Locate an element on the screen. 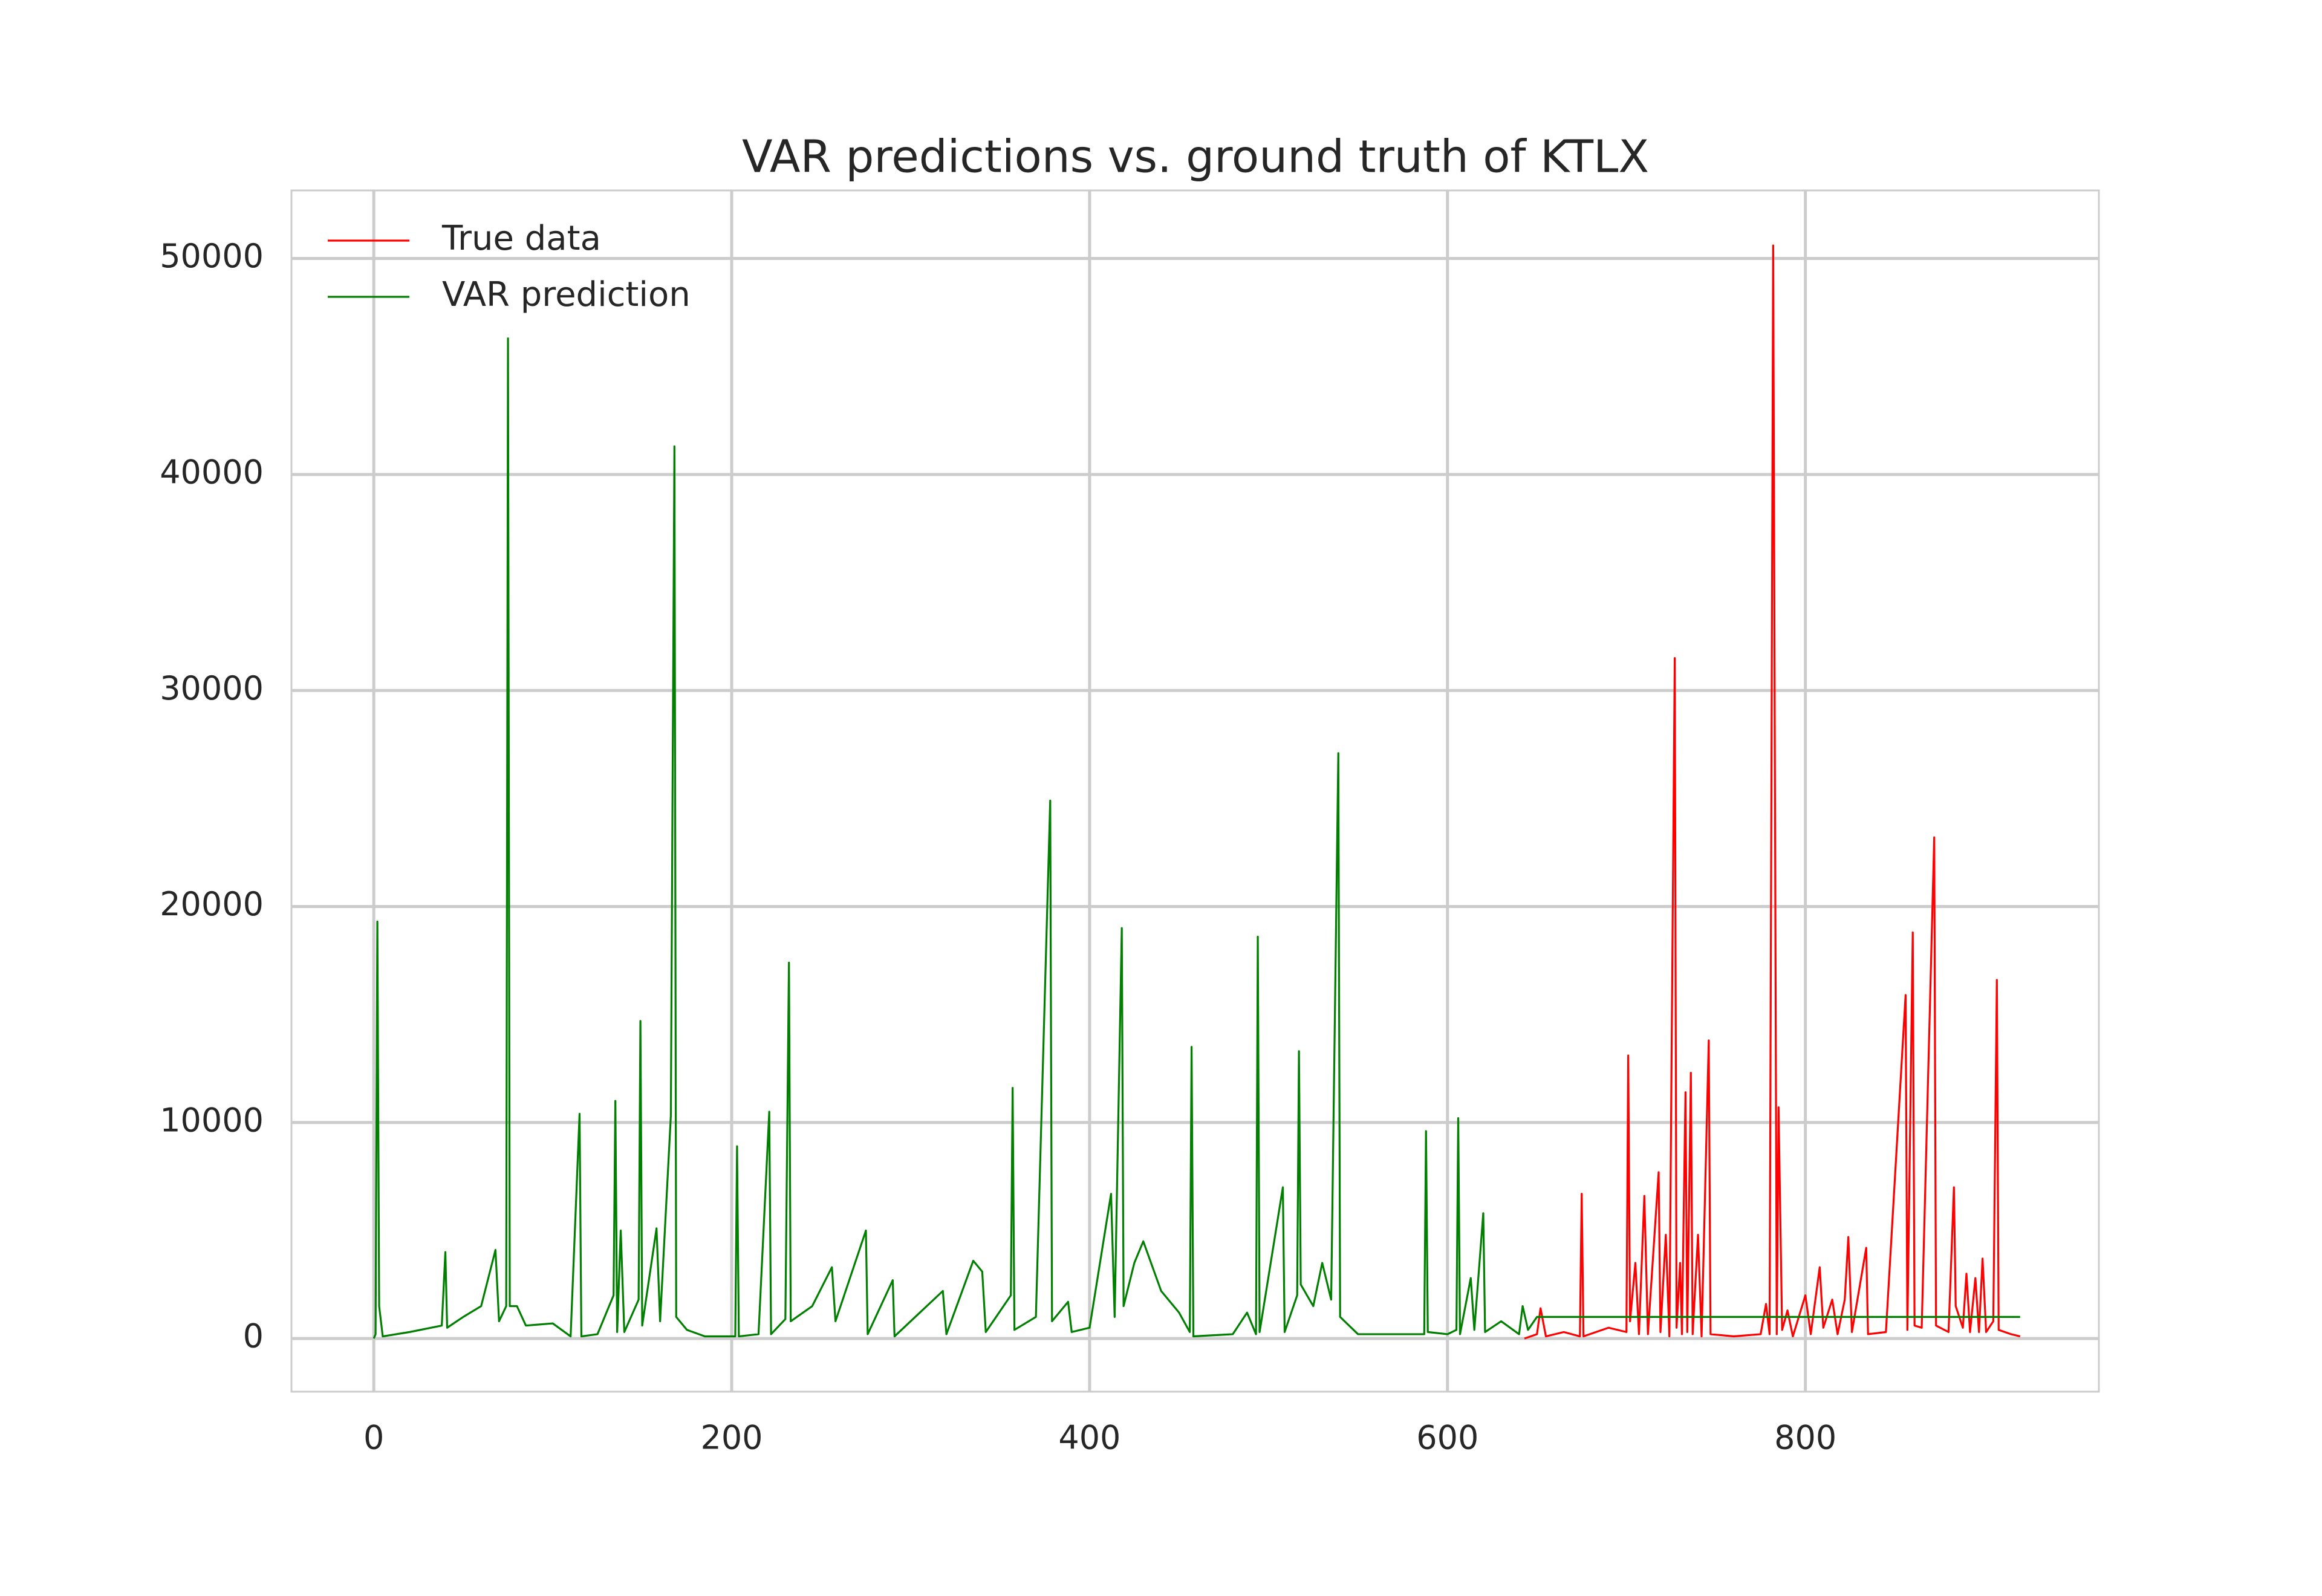 The height and width of the screenshot is (1596, 2322). y-tick-label: 0 is located at coordinates (253, 1336).